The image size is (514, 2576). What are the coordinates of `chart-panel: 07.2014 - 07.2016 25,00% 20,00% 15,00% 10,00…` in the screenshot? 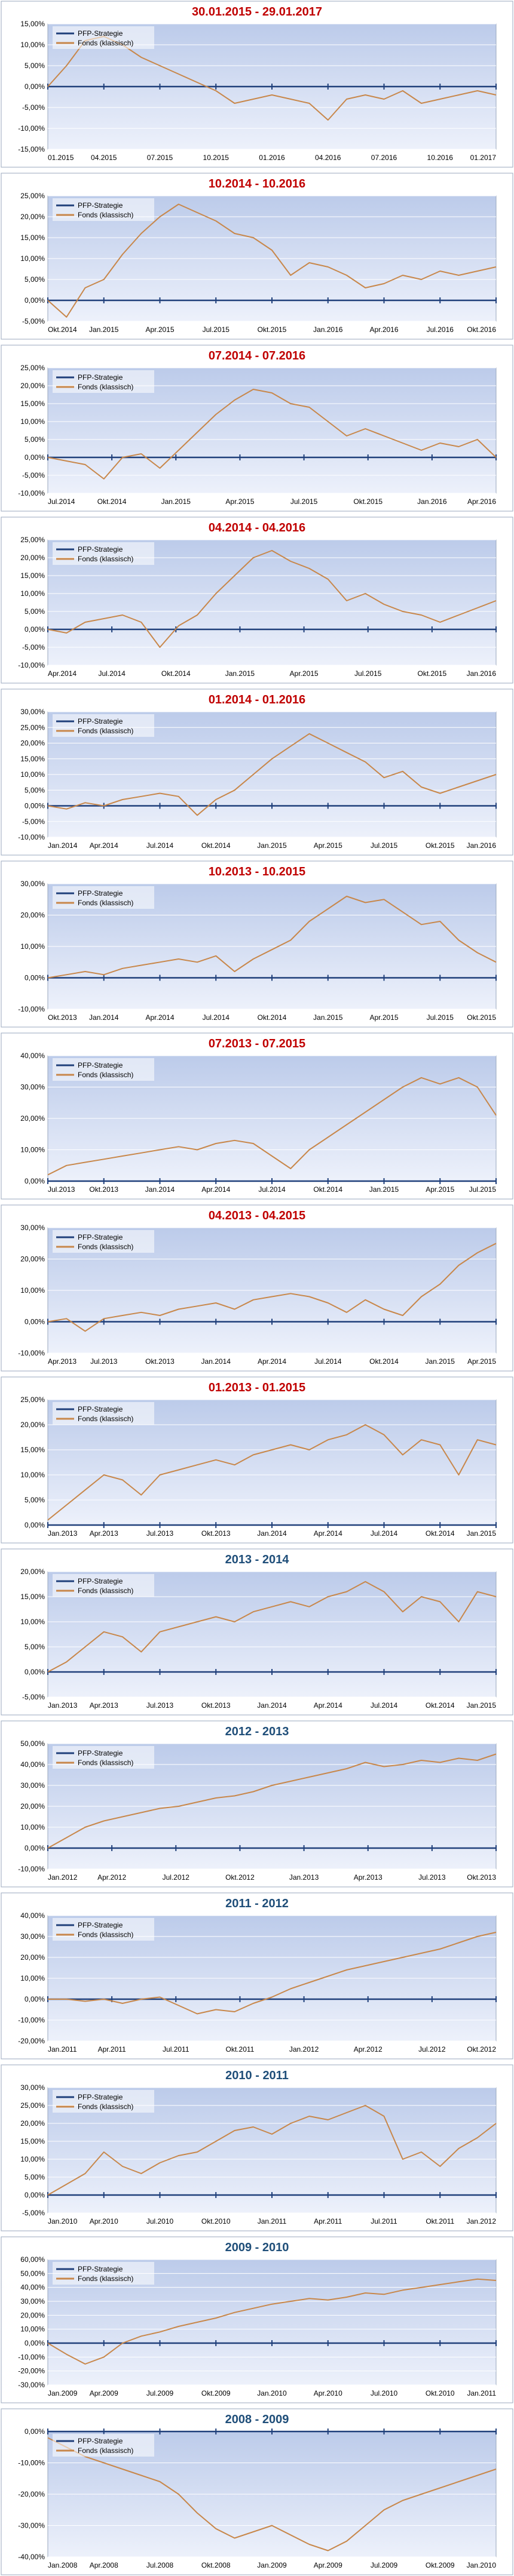 It's located at (257, 428).